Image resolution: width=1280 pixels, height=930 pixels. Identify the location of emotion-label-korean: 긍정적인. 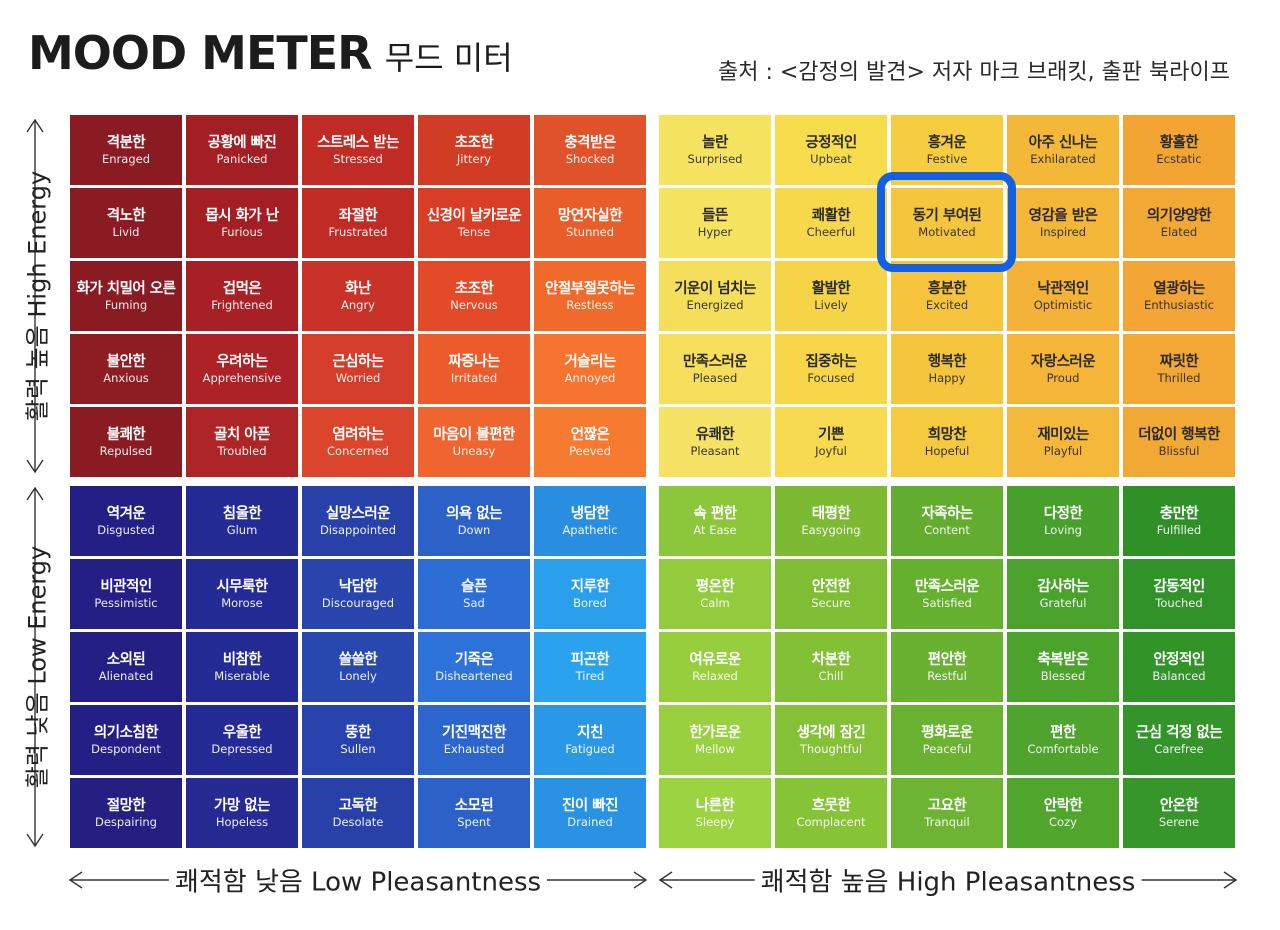
(831, 142).